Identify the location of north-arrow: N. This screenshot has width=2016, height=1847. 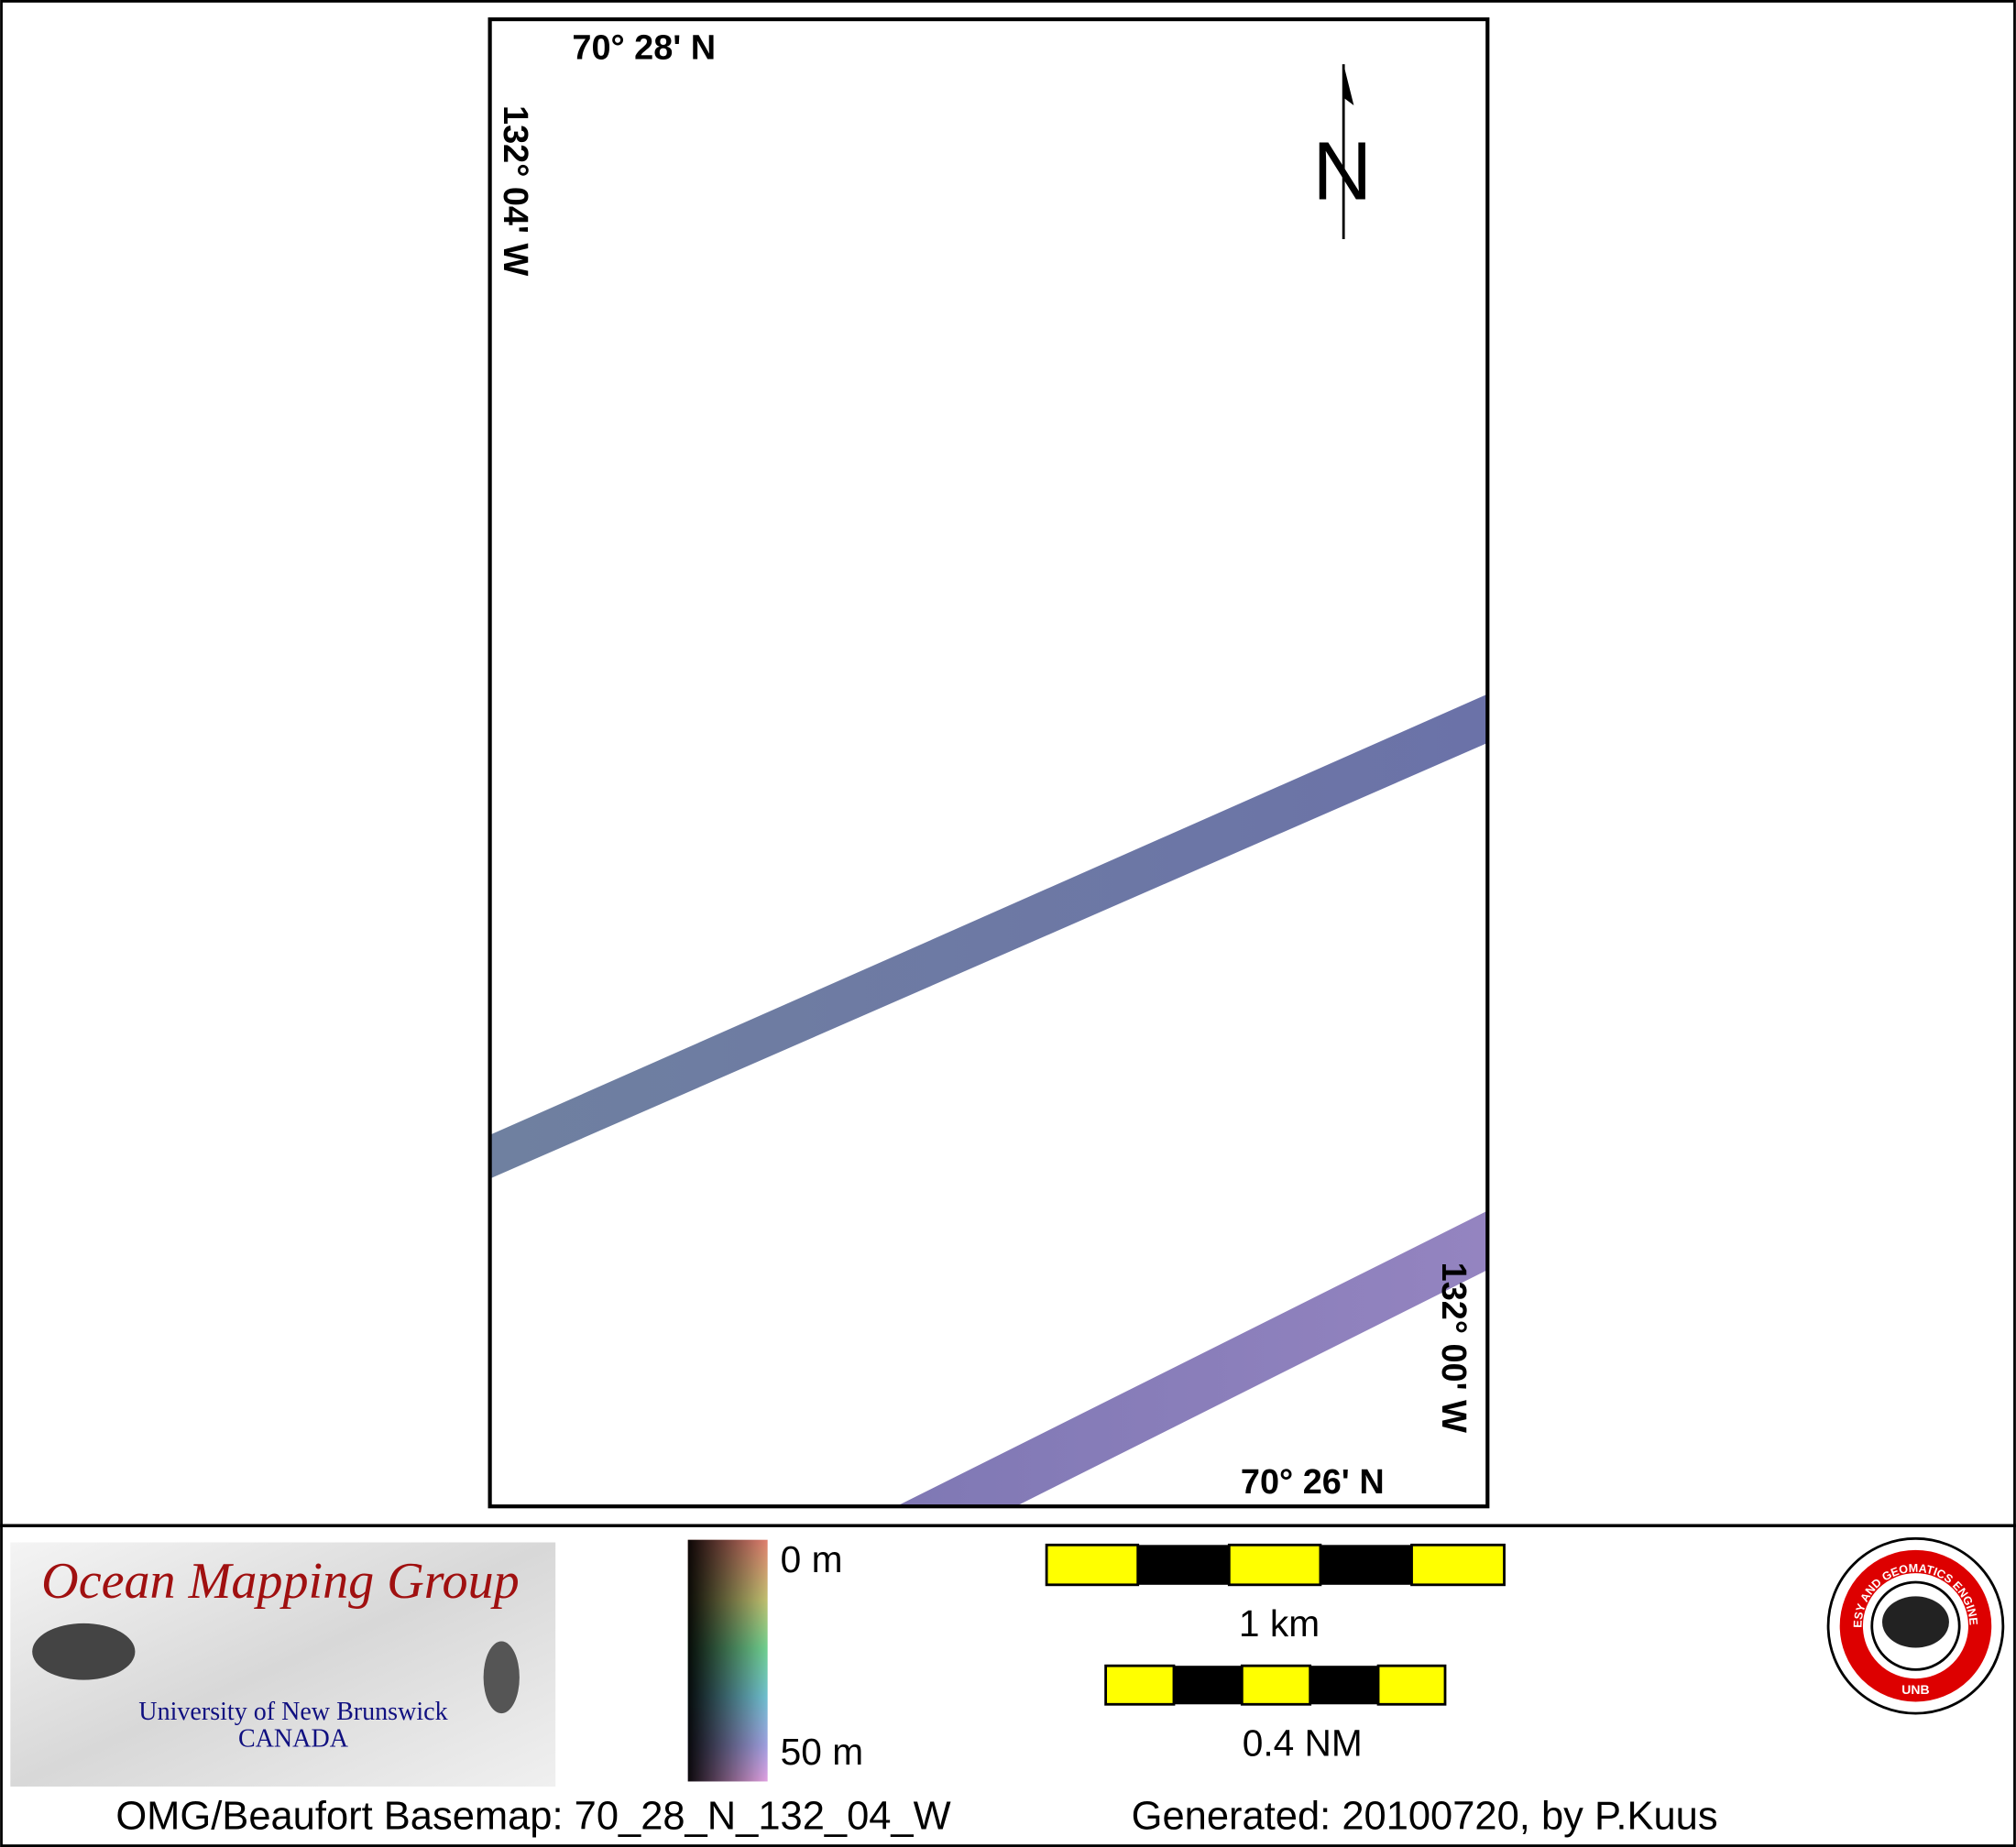
(1342, 151).